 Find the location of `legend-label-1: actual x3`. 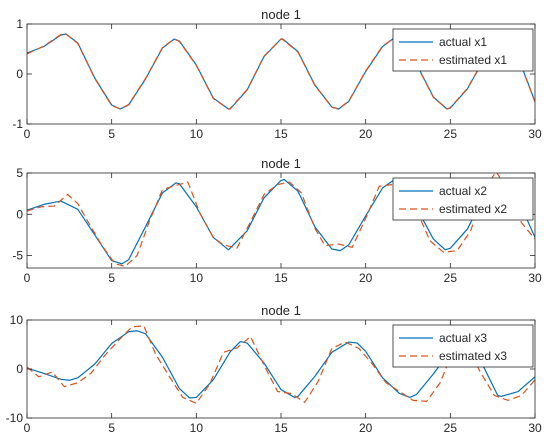

legend-label-1: actual x3 is located at coordinates (463, 338).